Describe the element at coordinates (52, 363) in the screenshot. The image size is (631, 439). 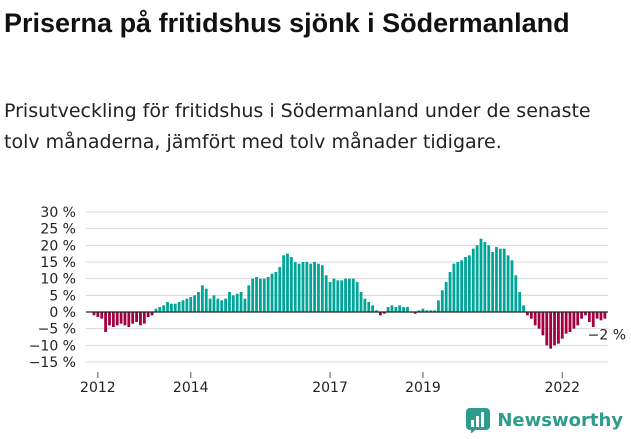
I see `y-tick-label: −15 %` at that location.